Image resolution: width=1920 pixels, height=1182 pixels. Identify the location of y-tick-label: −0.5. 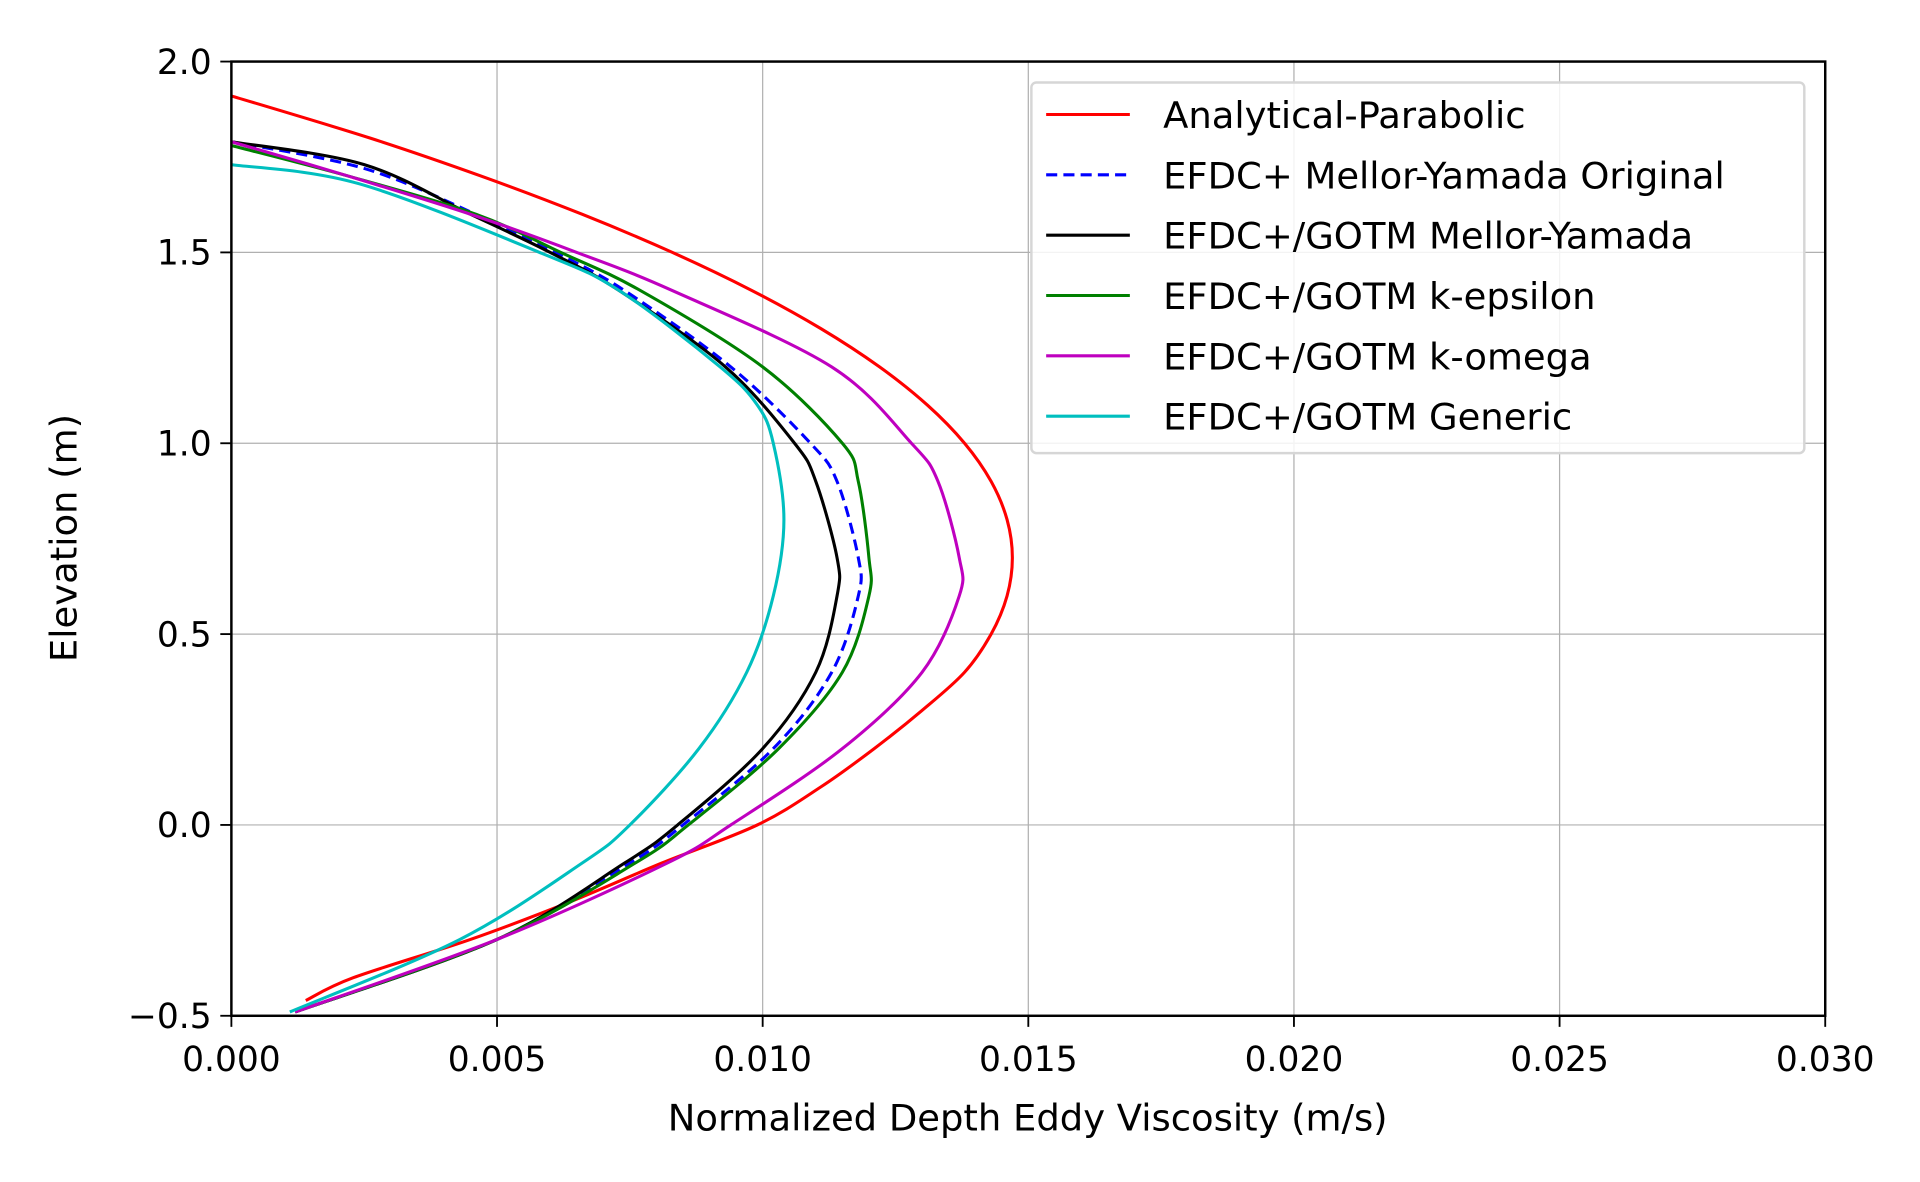
(170, 1017).